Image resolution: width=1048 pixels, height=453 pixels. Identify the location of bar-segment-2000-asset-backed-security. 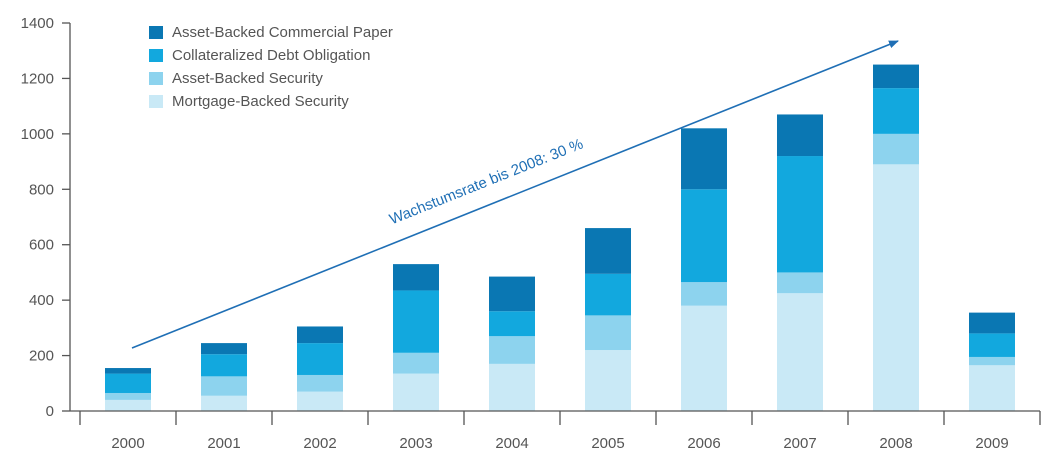
(128, 396).